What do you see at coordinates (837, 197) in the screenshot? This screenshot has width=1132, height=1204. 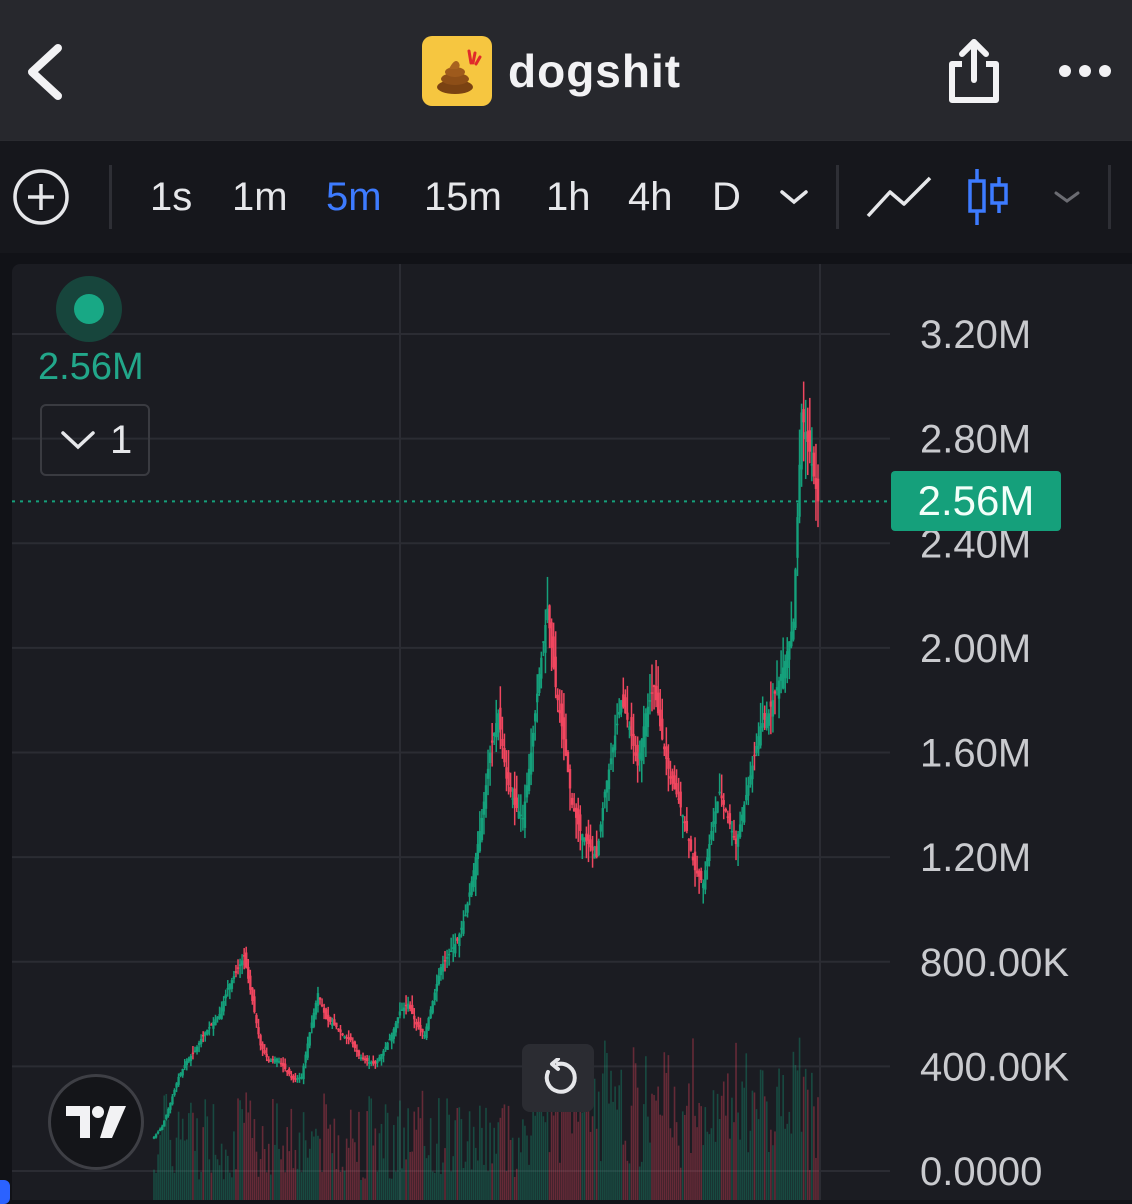 I see `toolbar-divider` at bounding box center [837, 197].